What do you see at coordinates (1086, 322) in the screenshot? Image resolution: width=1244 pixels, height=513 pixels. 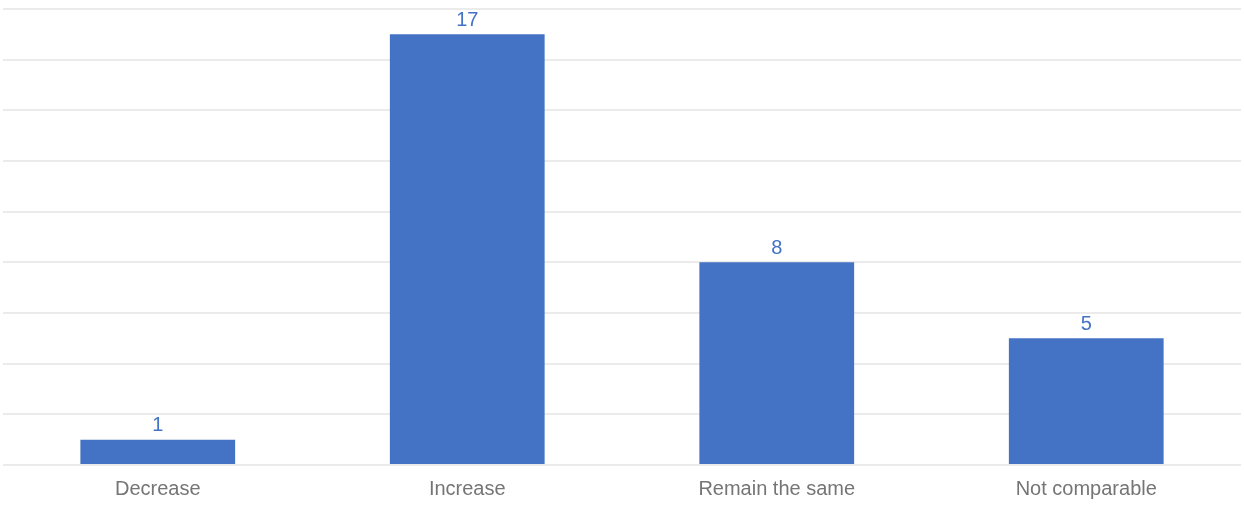 I see `data-label: 5` at bounding box center [1086, 322].